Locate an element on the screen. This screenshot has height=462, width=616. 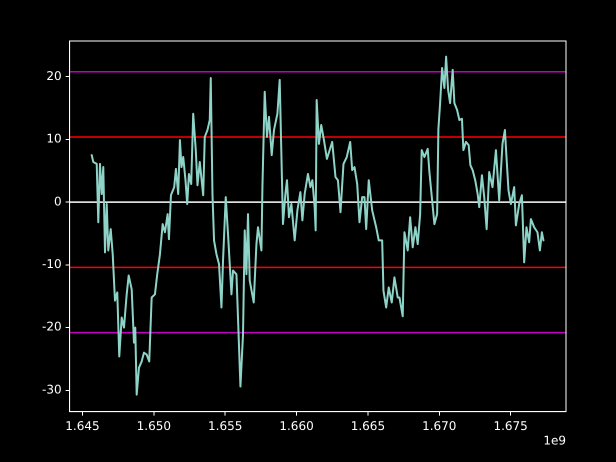
x-tick-label: 1.675 is located at coordinates (510, 425).